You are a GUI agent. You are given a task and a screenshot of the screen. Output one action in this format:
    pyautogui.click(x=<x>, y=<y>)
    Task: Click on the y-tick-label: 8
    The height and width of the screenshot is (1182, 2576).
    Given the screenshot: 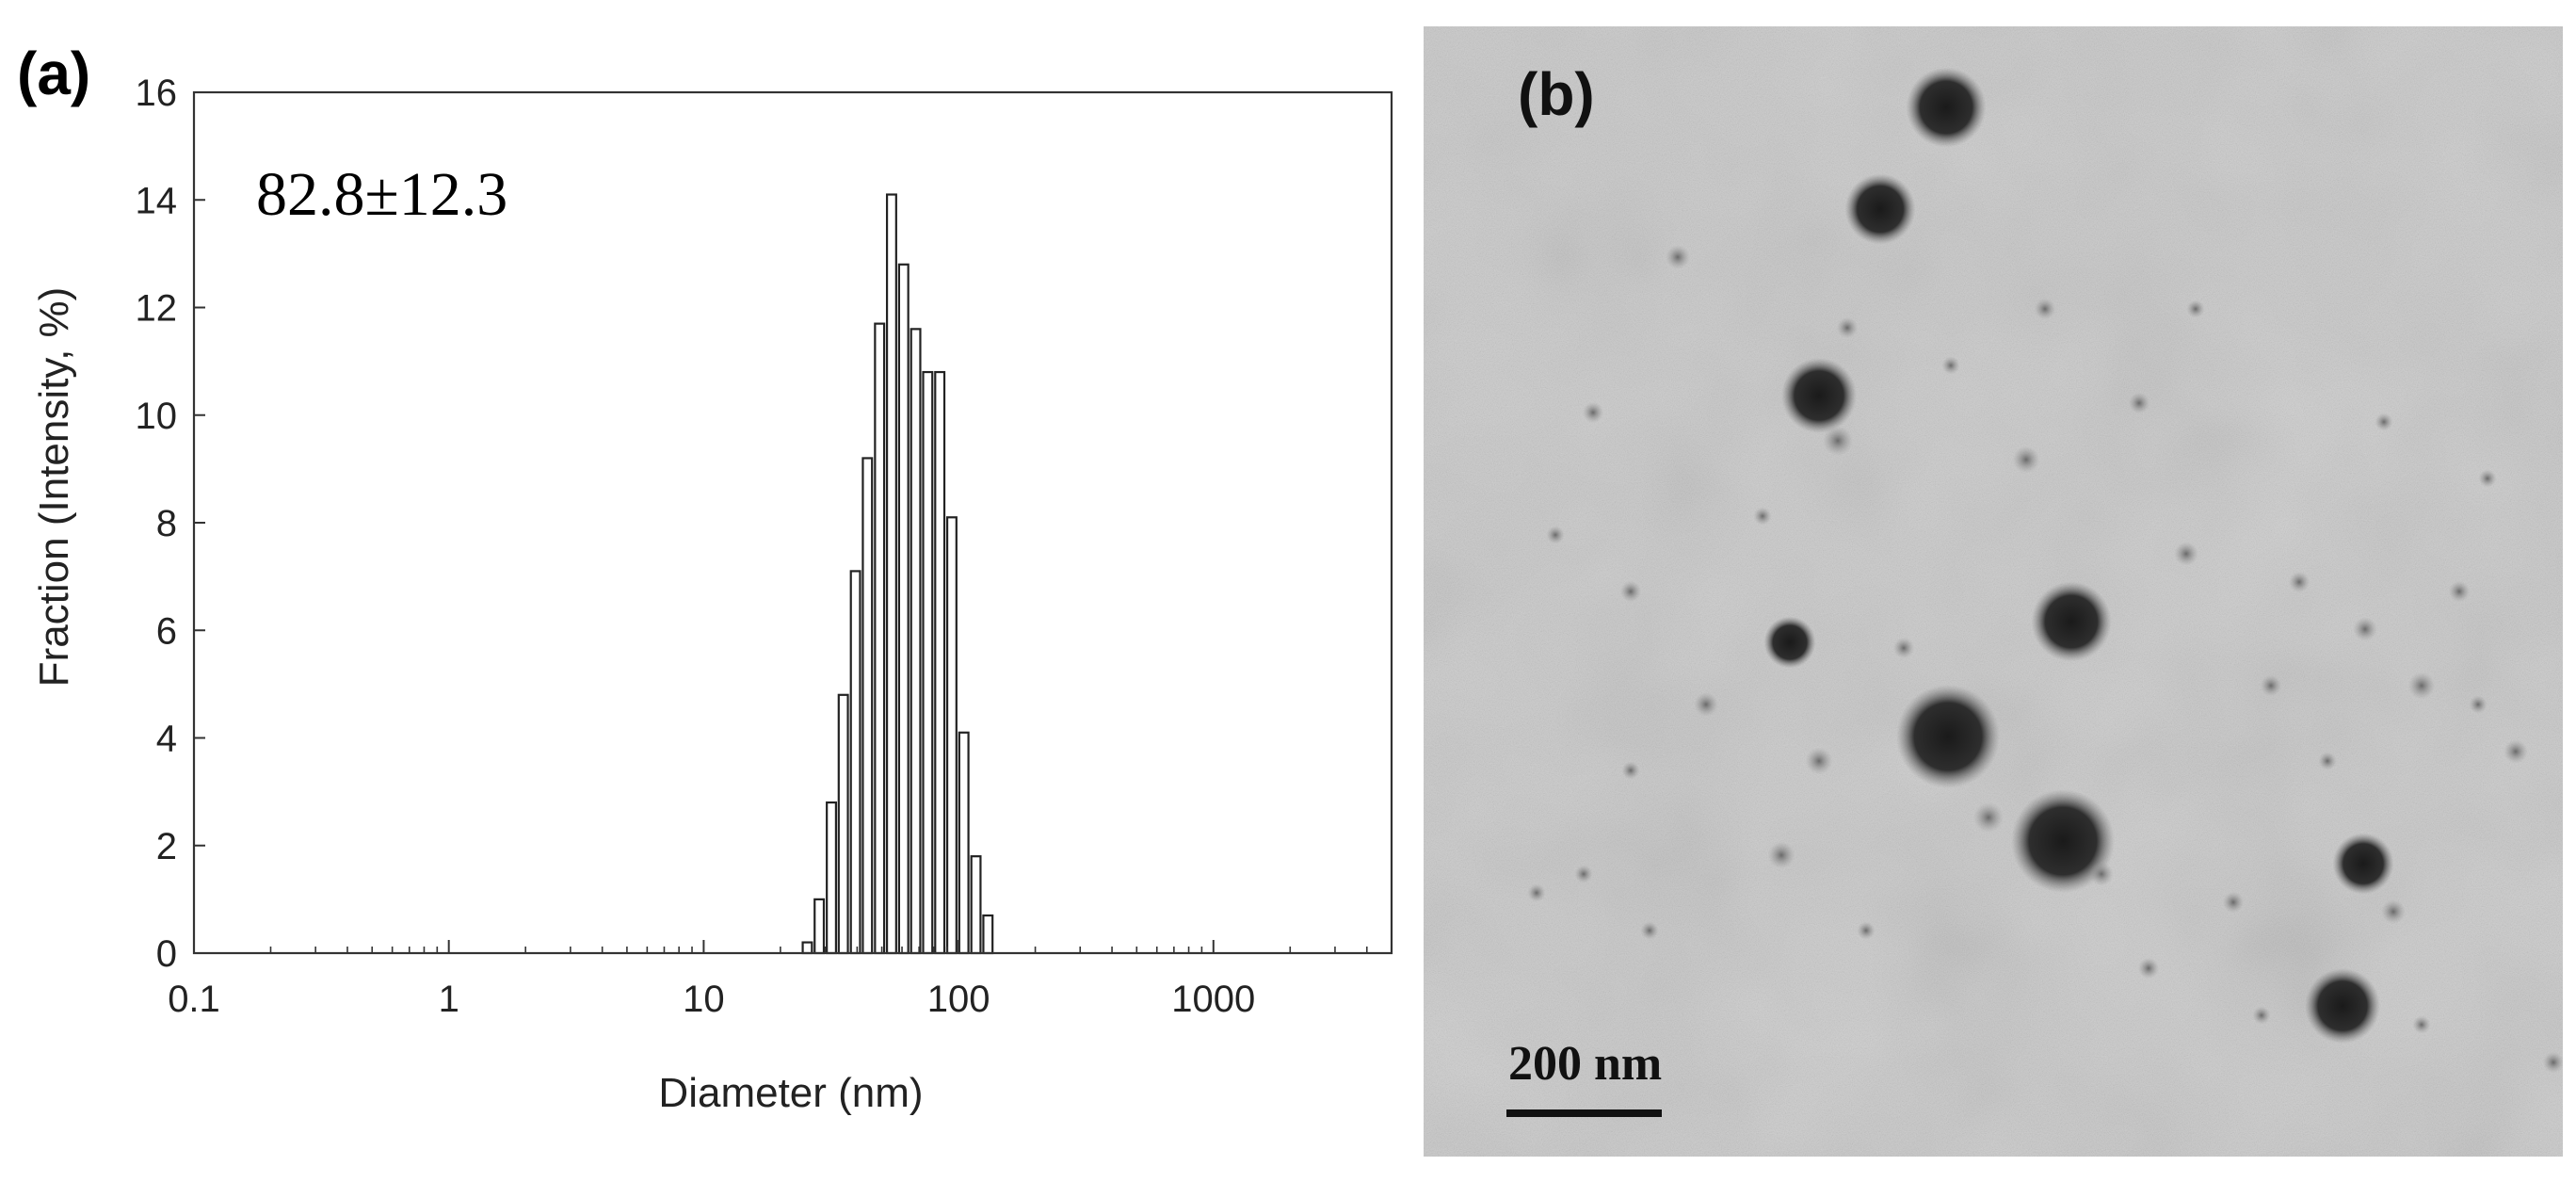 What is the action you would take?
    pyautogui.click(x=166, y=523)
    